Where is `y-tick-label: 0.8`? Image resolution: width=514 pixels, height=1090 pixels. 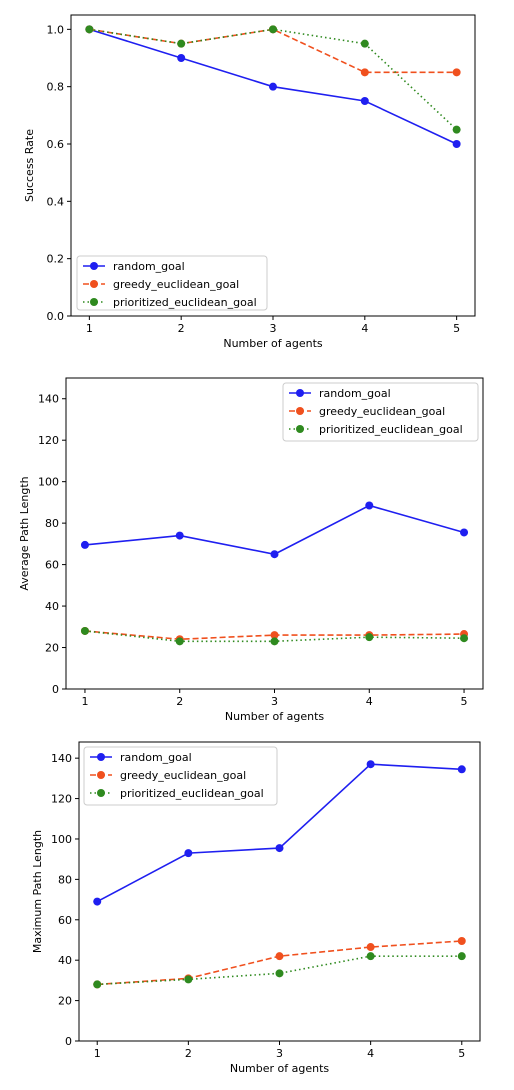 y-tick-label: 0.8 is located at coordinates (56, 87).